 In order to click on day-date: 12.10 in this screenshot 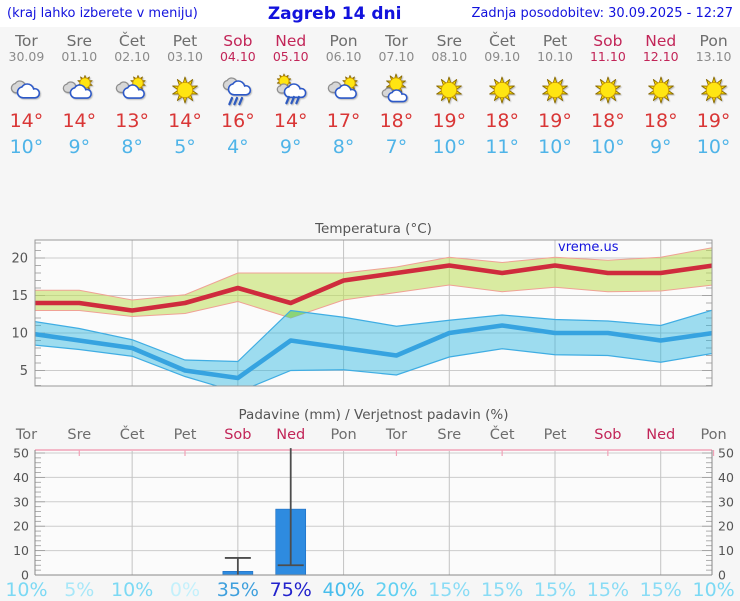, I will do `click(660, 56)`.